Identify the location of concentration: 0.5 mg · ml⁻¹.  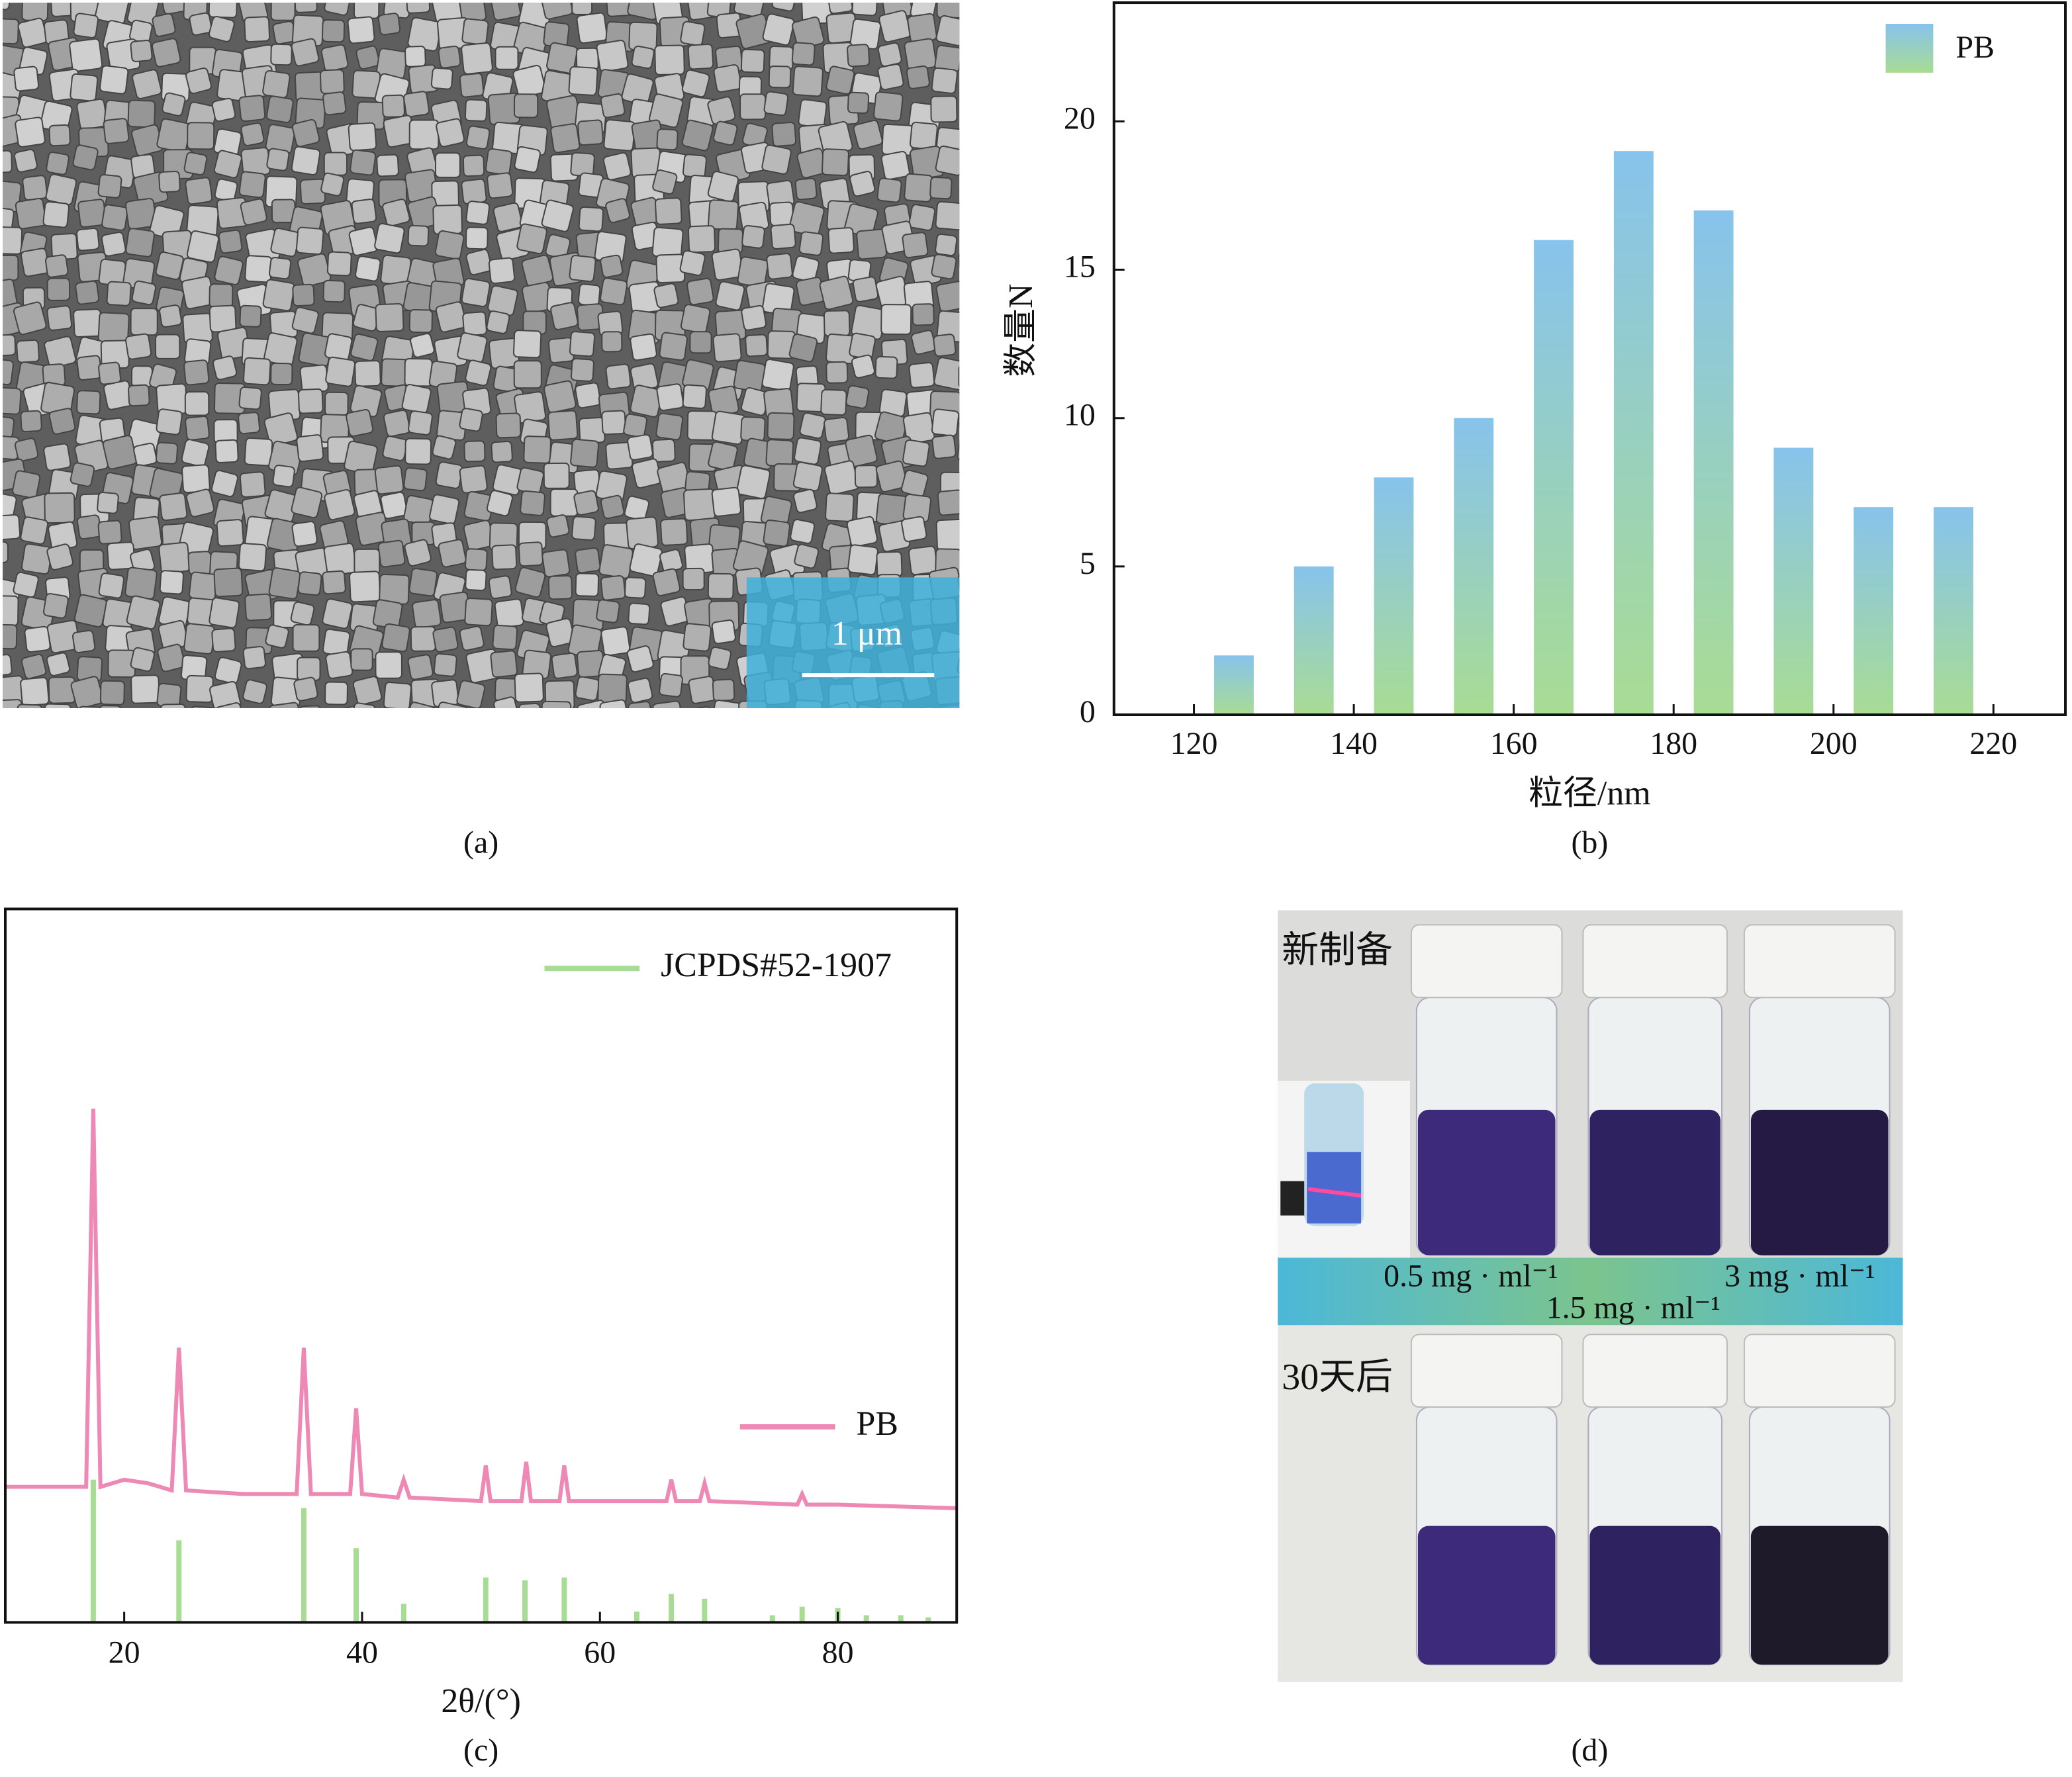
(1471, 1275).